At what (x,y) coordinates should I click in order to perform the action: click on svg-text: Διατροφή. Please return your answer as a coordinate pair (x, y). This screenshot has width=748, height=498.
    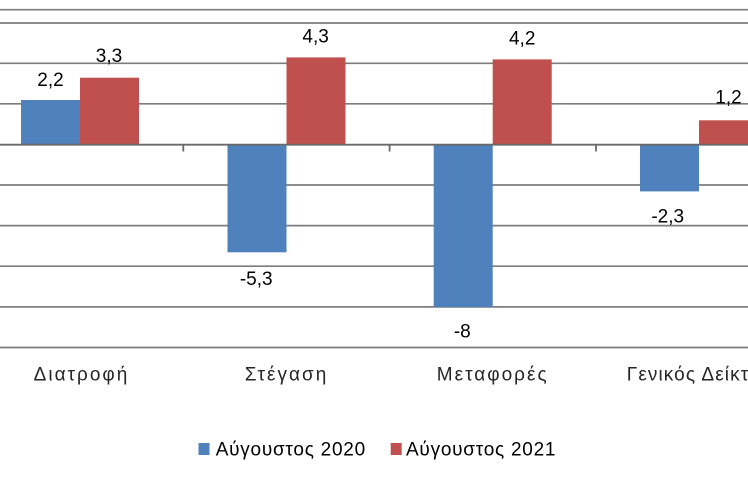
    Looking at the image, I should click on (82, 375).